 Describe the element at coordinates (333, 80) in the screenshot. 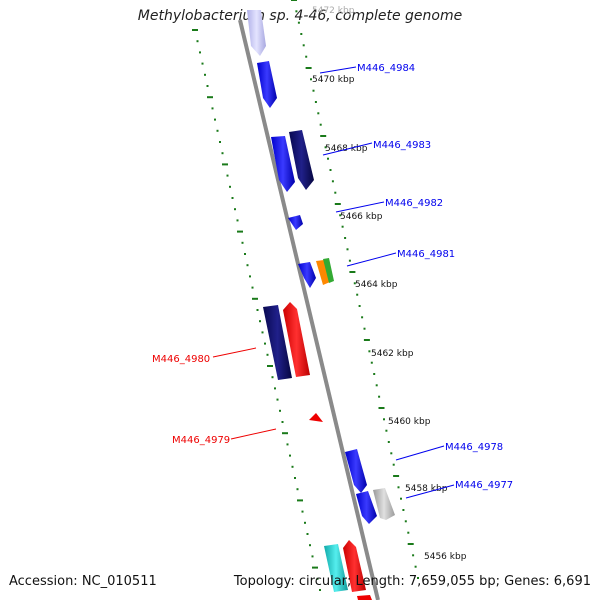

I see `ruler-label: 5470 kbp` at that location.